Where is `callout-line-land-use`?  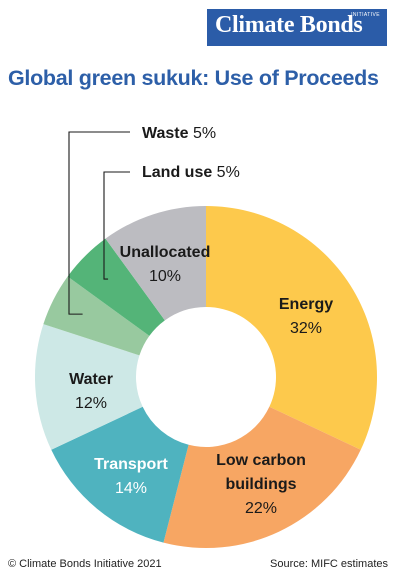 callout-line-land-use is located at coordinates (116, 225).